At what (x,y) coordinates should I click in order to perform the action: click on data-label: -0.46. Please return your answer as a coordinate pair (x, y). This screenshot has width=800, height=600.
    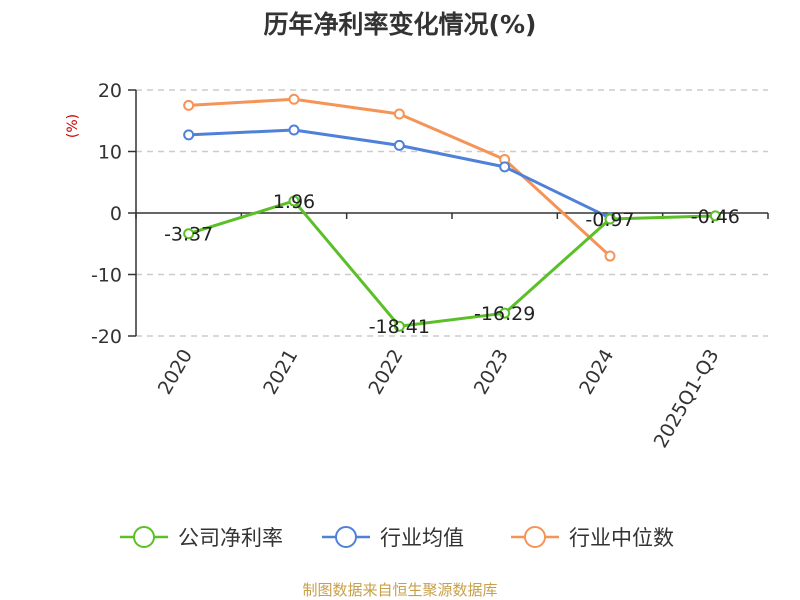
    Looking at the image, I should click on (715, 217).